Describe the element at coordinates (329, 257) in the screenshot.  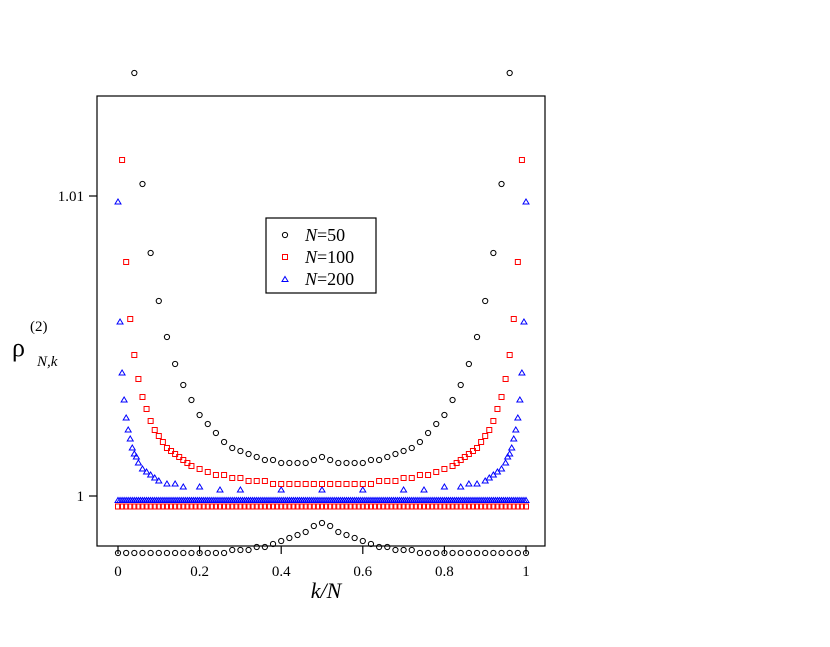
I see `legend-label-n100: N=100` at that location.